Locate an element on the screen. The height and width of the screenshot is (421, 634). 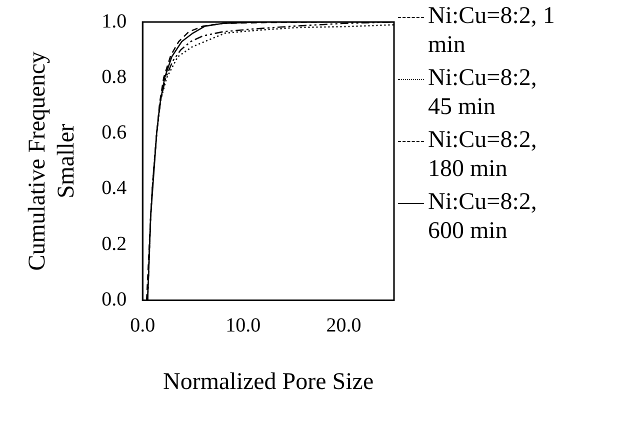
y-tick-label: 0.6 is located at coordinates (114, 133).